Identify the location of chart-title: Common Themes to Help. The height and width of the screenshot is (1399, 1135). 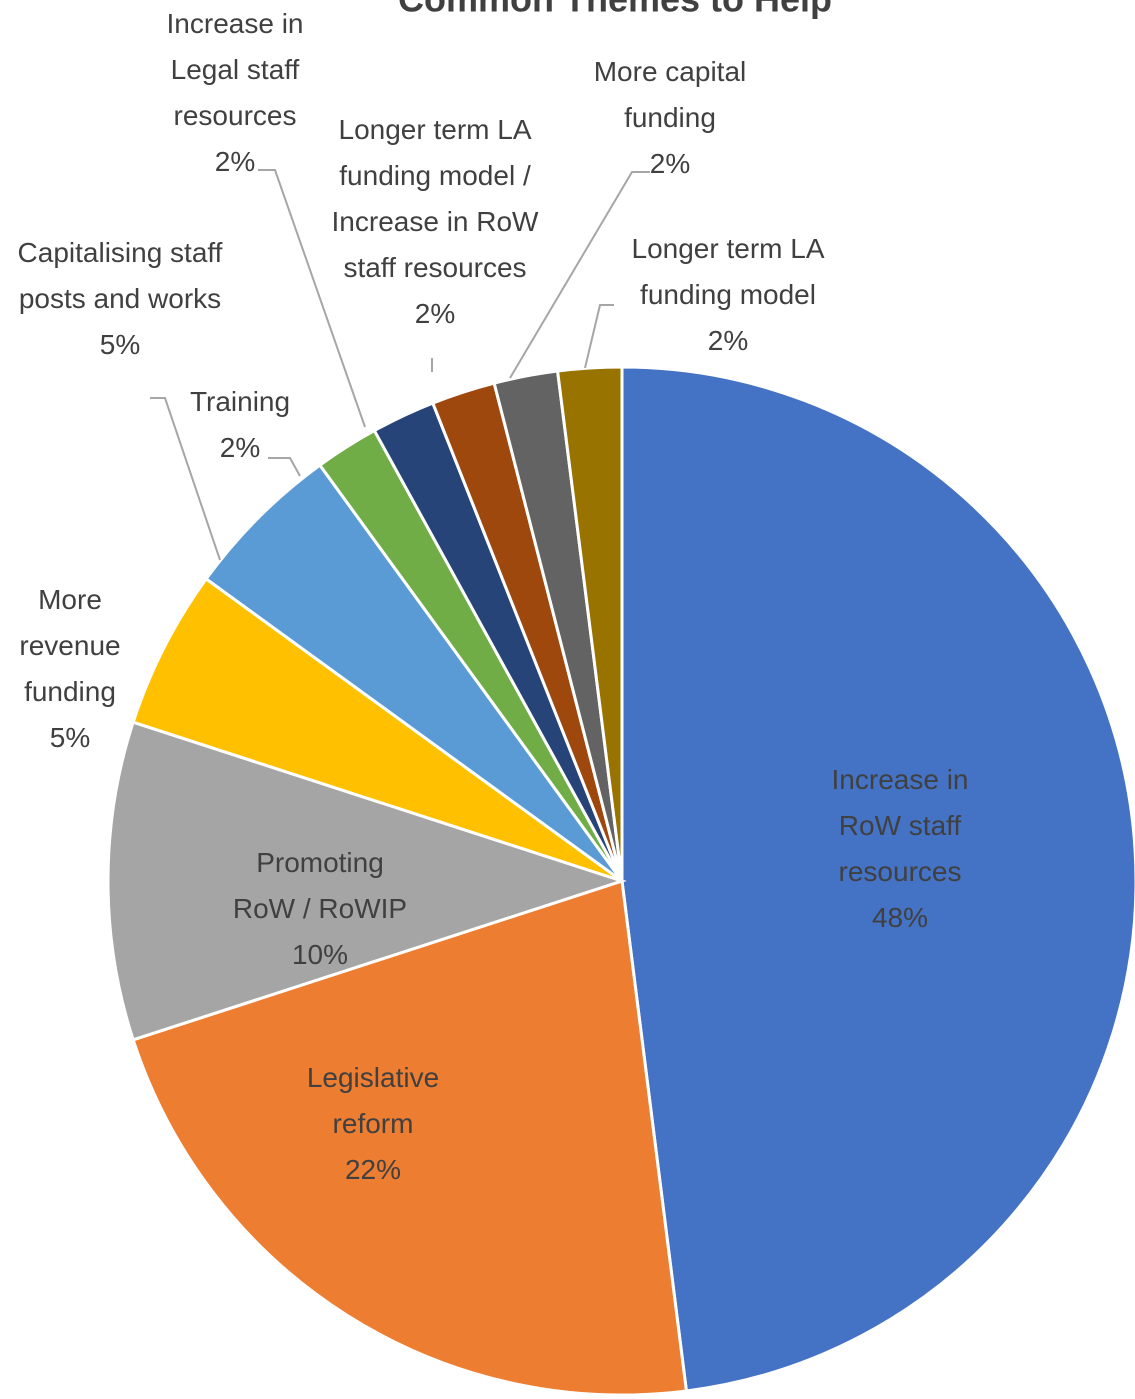
(615, 10).